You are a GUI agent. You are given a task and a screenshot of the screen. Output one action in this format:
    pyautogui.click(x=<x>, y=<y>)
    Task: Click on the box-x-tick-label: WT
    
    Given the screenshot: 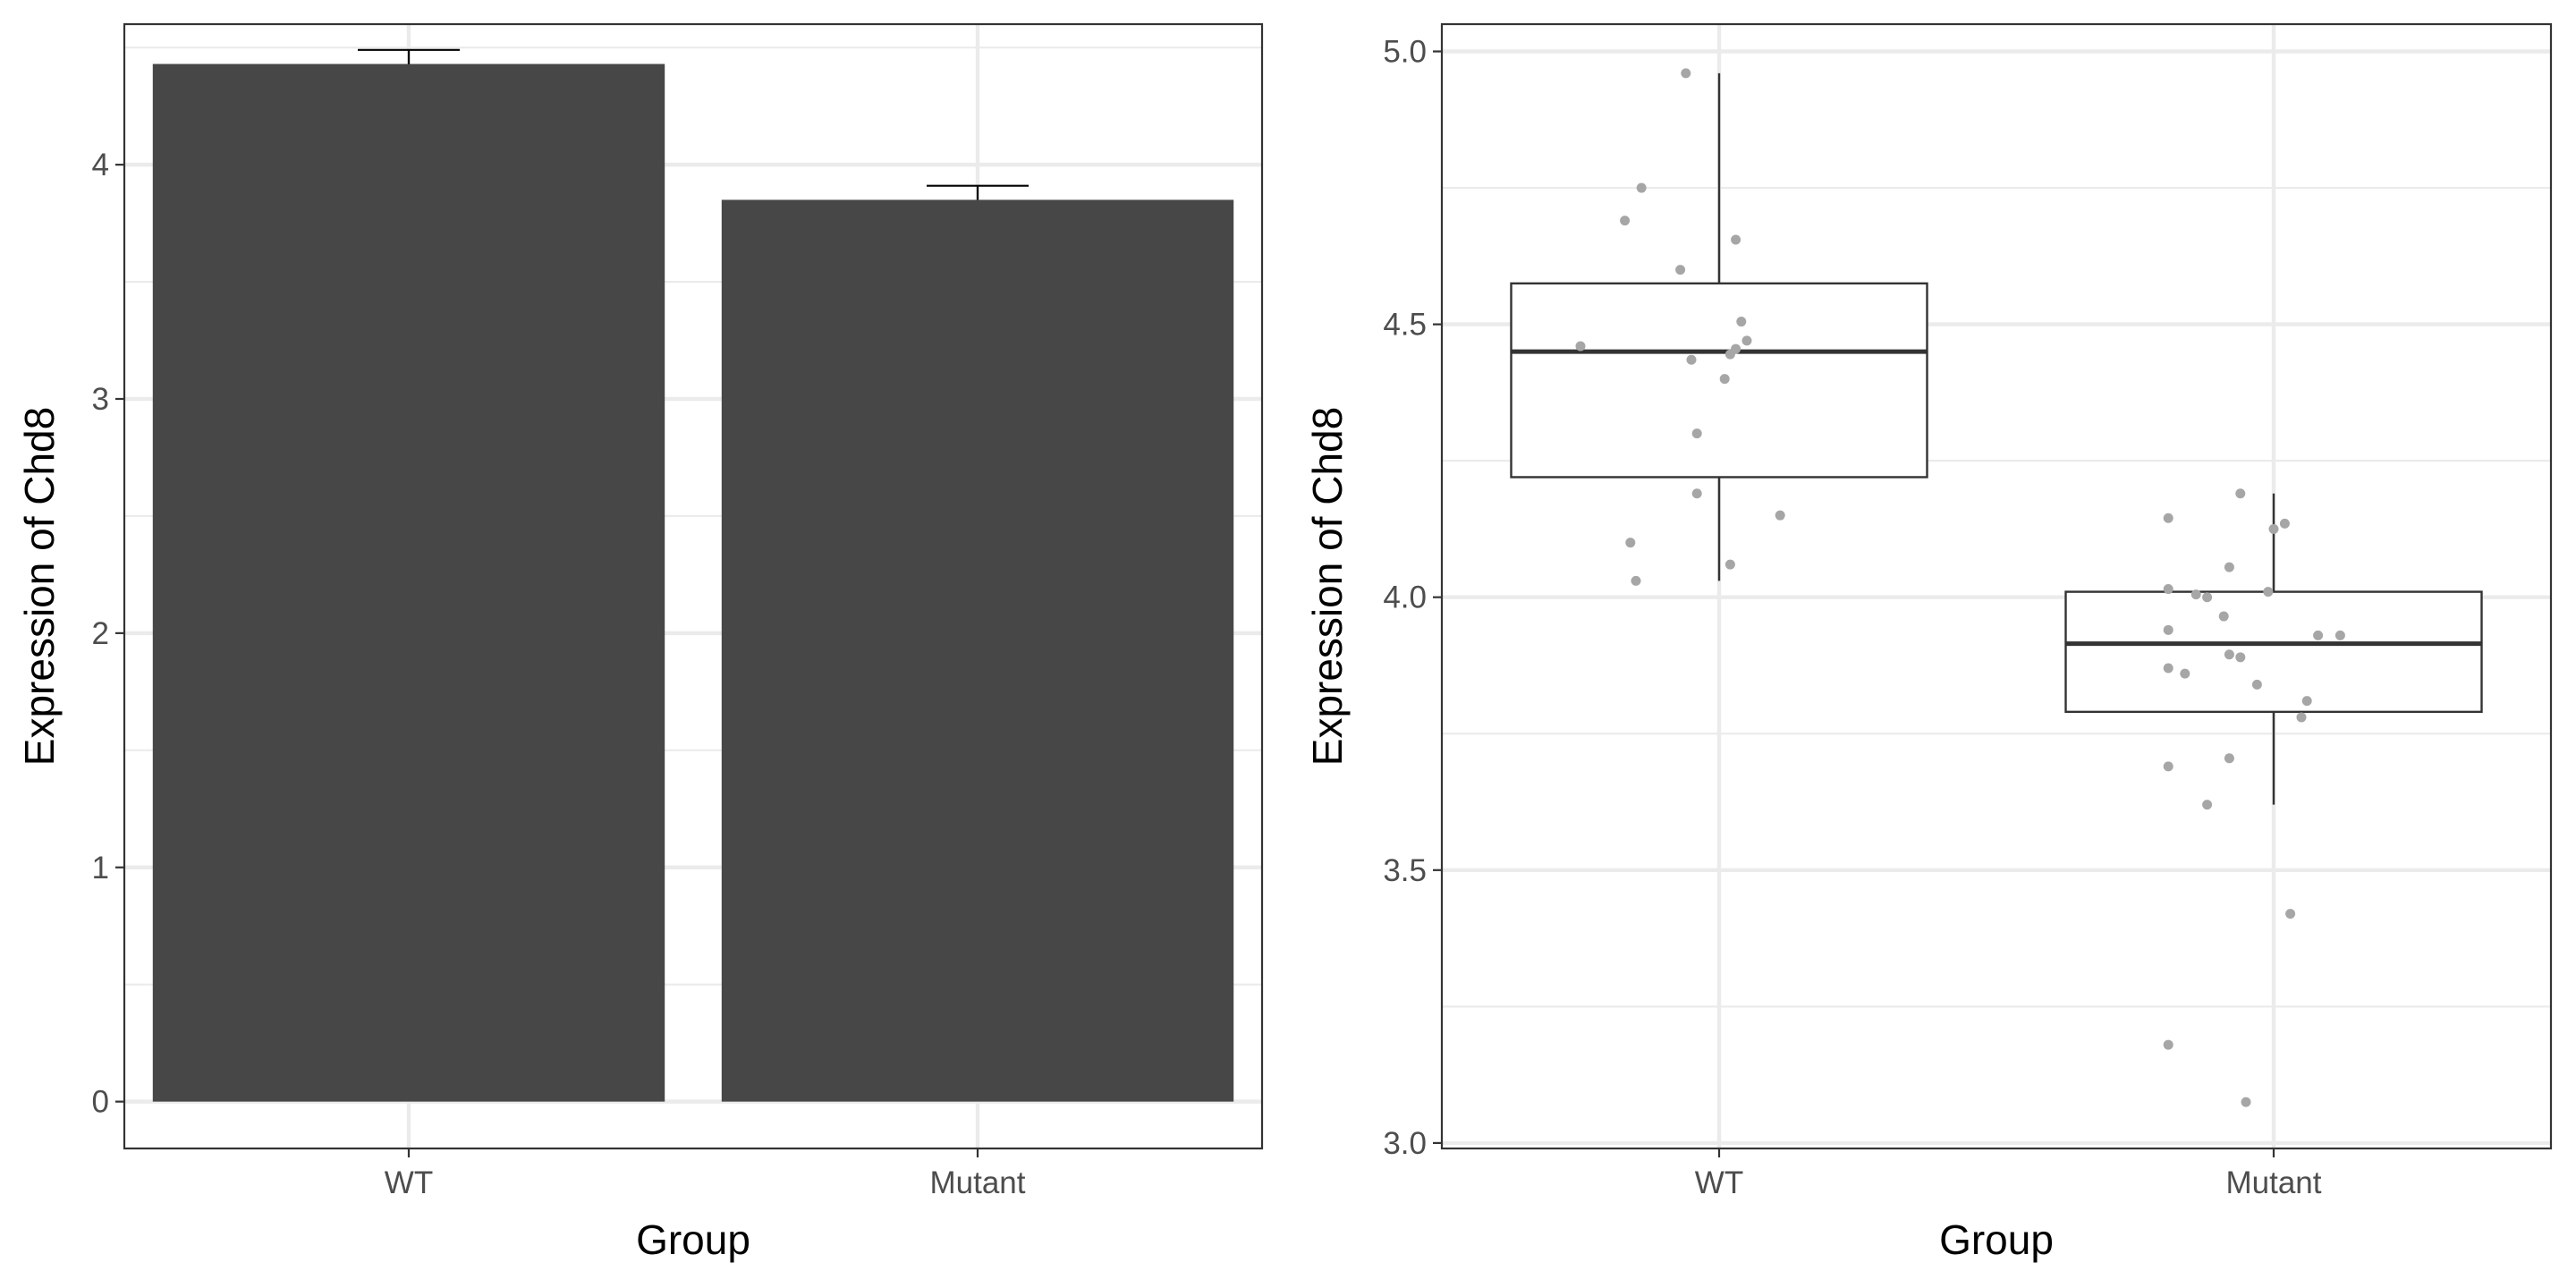 What is the action you would take?
    pyautogui.click(x=1719, y=1182)
    